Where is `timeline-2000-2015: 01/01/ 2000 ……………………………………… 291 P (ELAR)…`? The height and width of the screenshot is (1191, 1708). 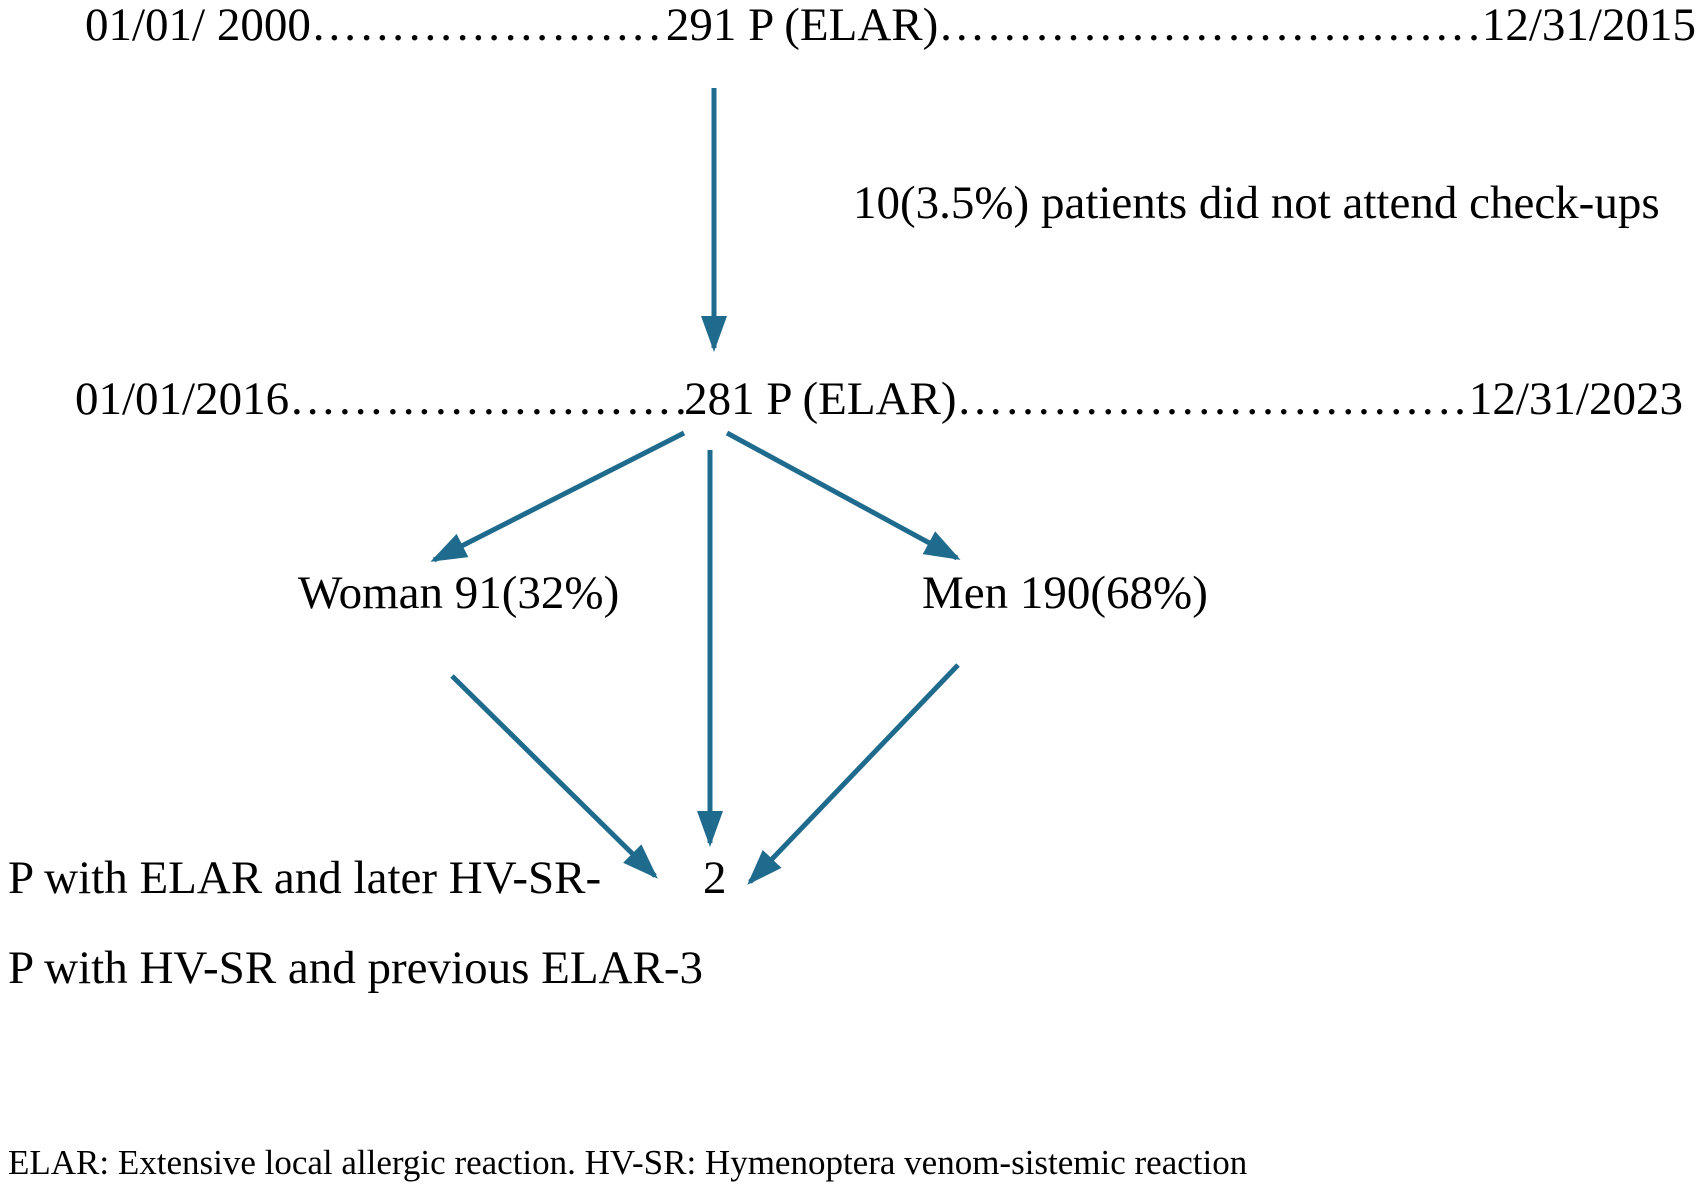
timeline-2000-2015: 01/01/ 2000 ……………………………………… 291 P (ELAR)… is located at coordinates (890, 26).